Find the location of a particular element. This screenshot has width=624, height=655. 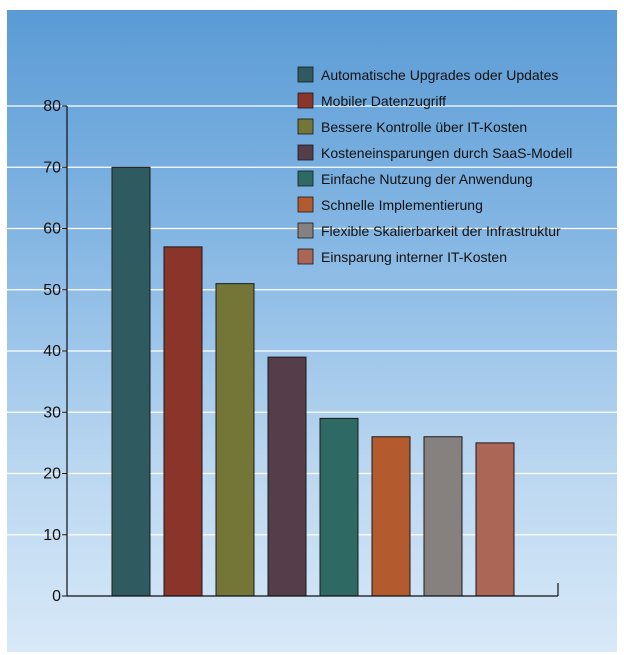

legend-label-8: Einsparung interner IT-Kosten is located at coordinates (414, 257).